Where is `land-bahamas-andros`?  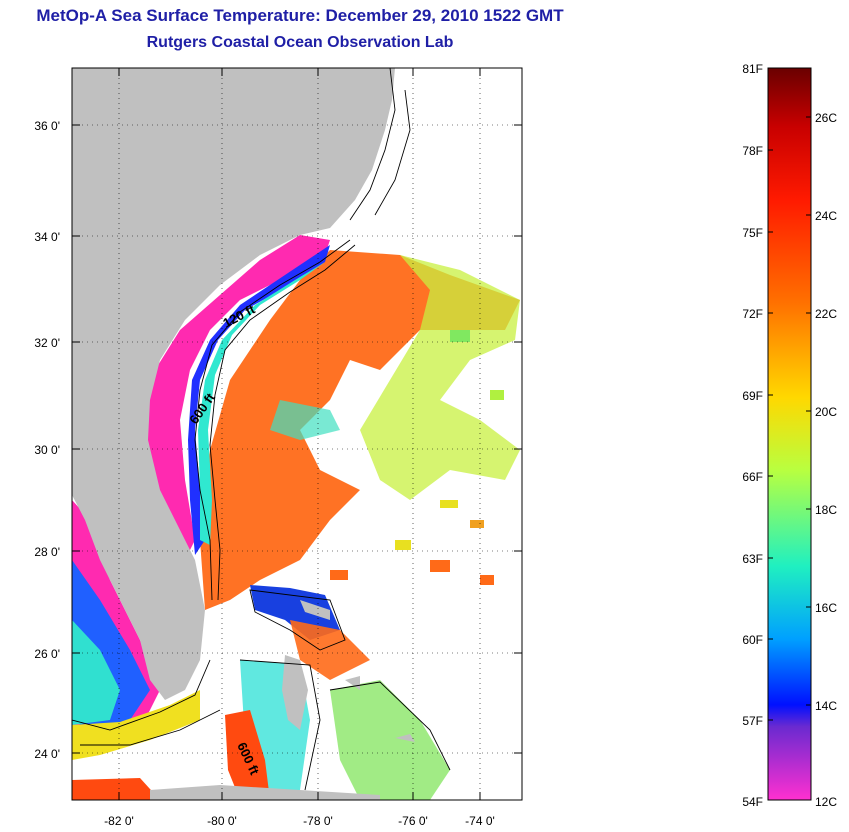 land-bahamas-andros is located at coordinates (295, 692).